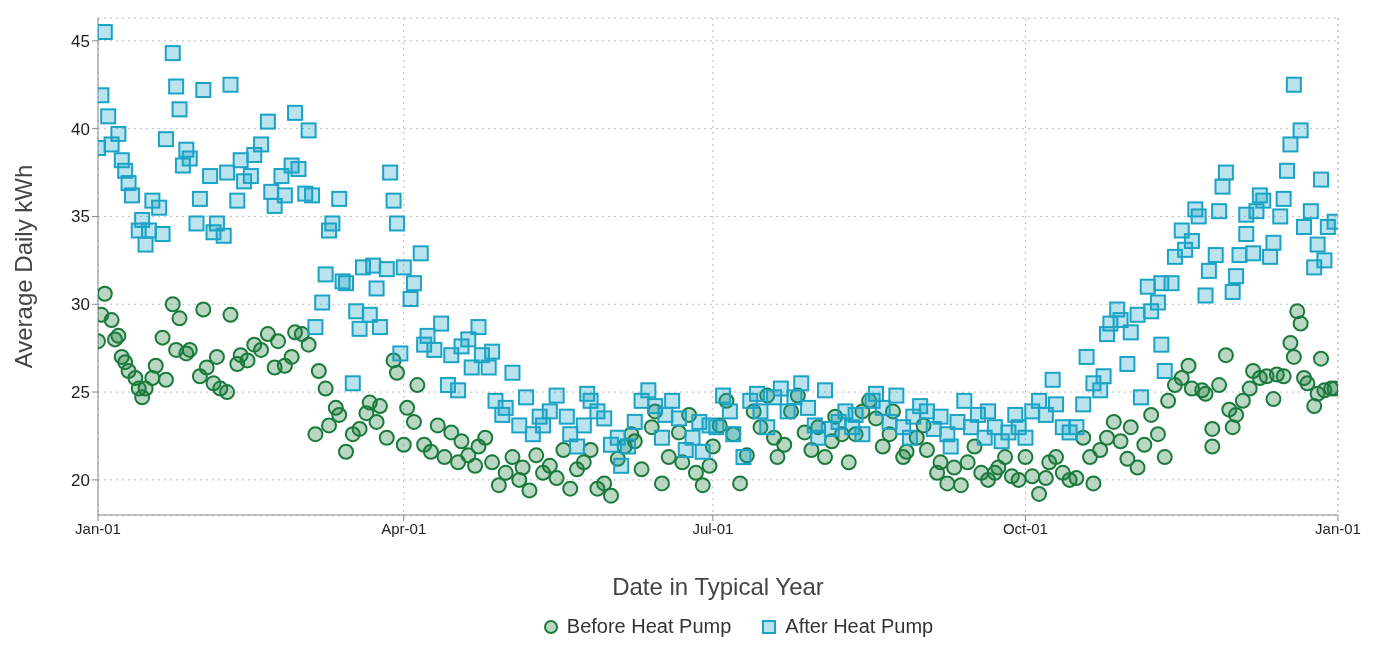  What do you see at coordinates (80, 305) in the screenshot?
I see `y-tick-label: 30` at bounding box center [80, 305].